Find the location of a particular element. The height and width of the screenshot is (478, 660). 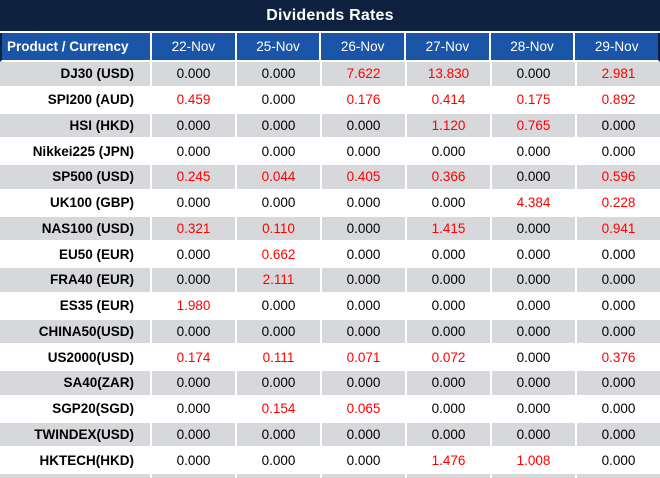

product-cell: Nikkei225 (JPN) is located at coordinates (83, 151).